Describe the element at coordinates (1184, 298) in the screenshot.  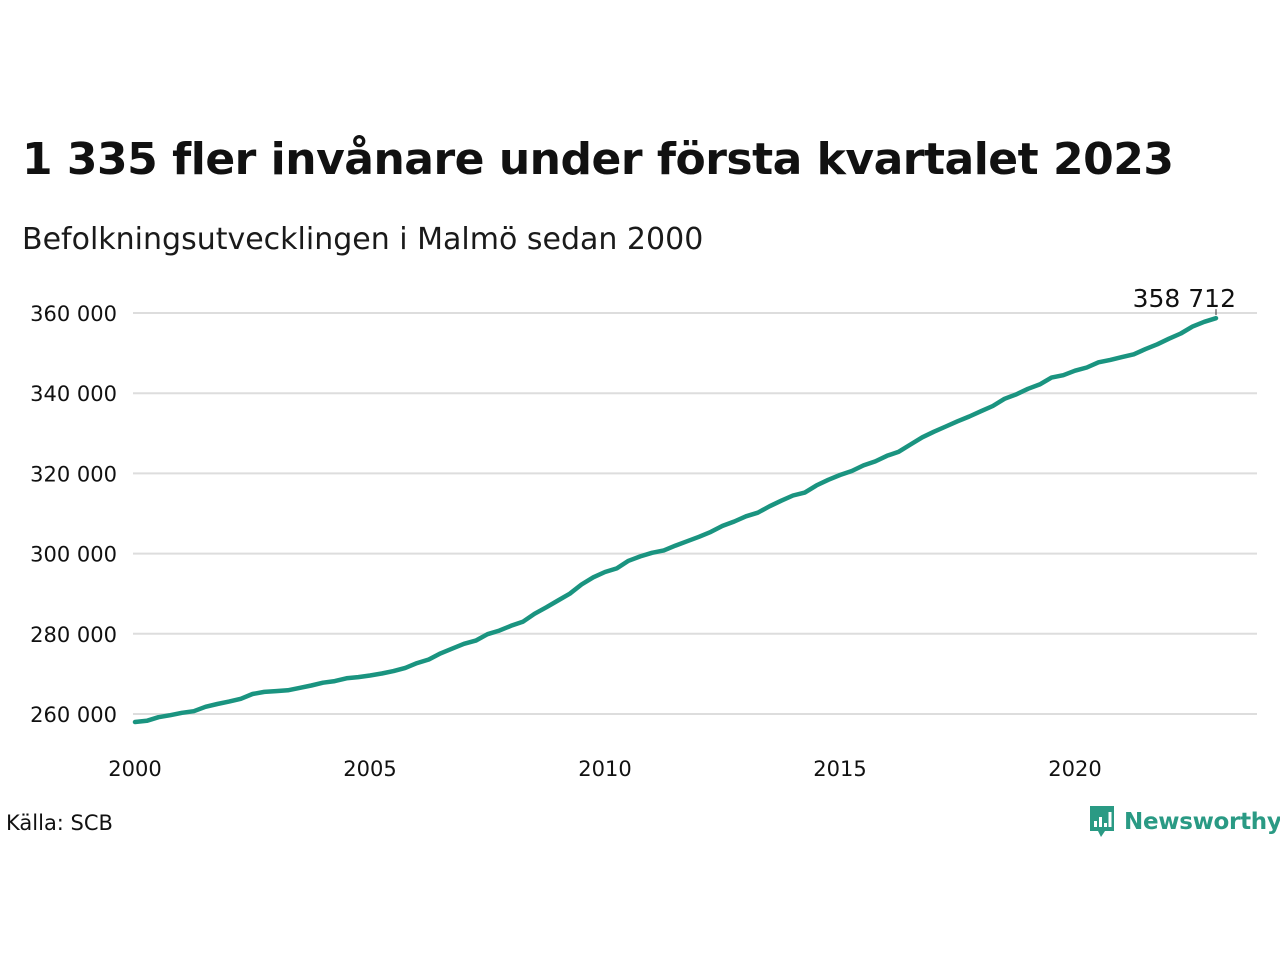
I see `end-value-label: 358 712` at that location.